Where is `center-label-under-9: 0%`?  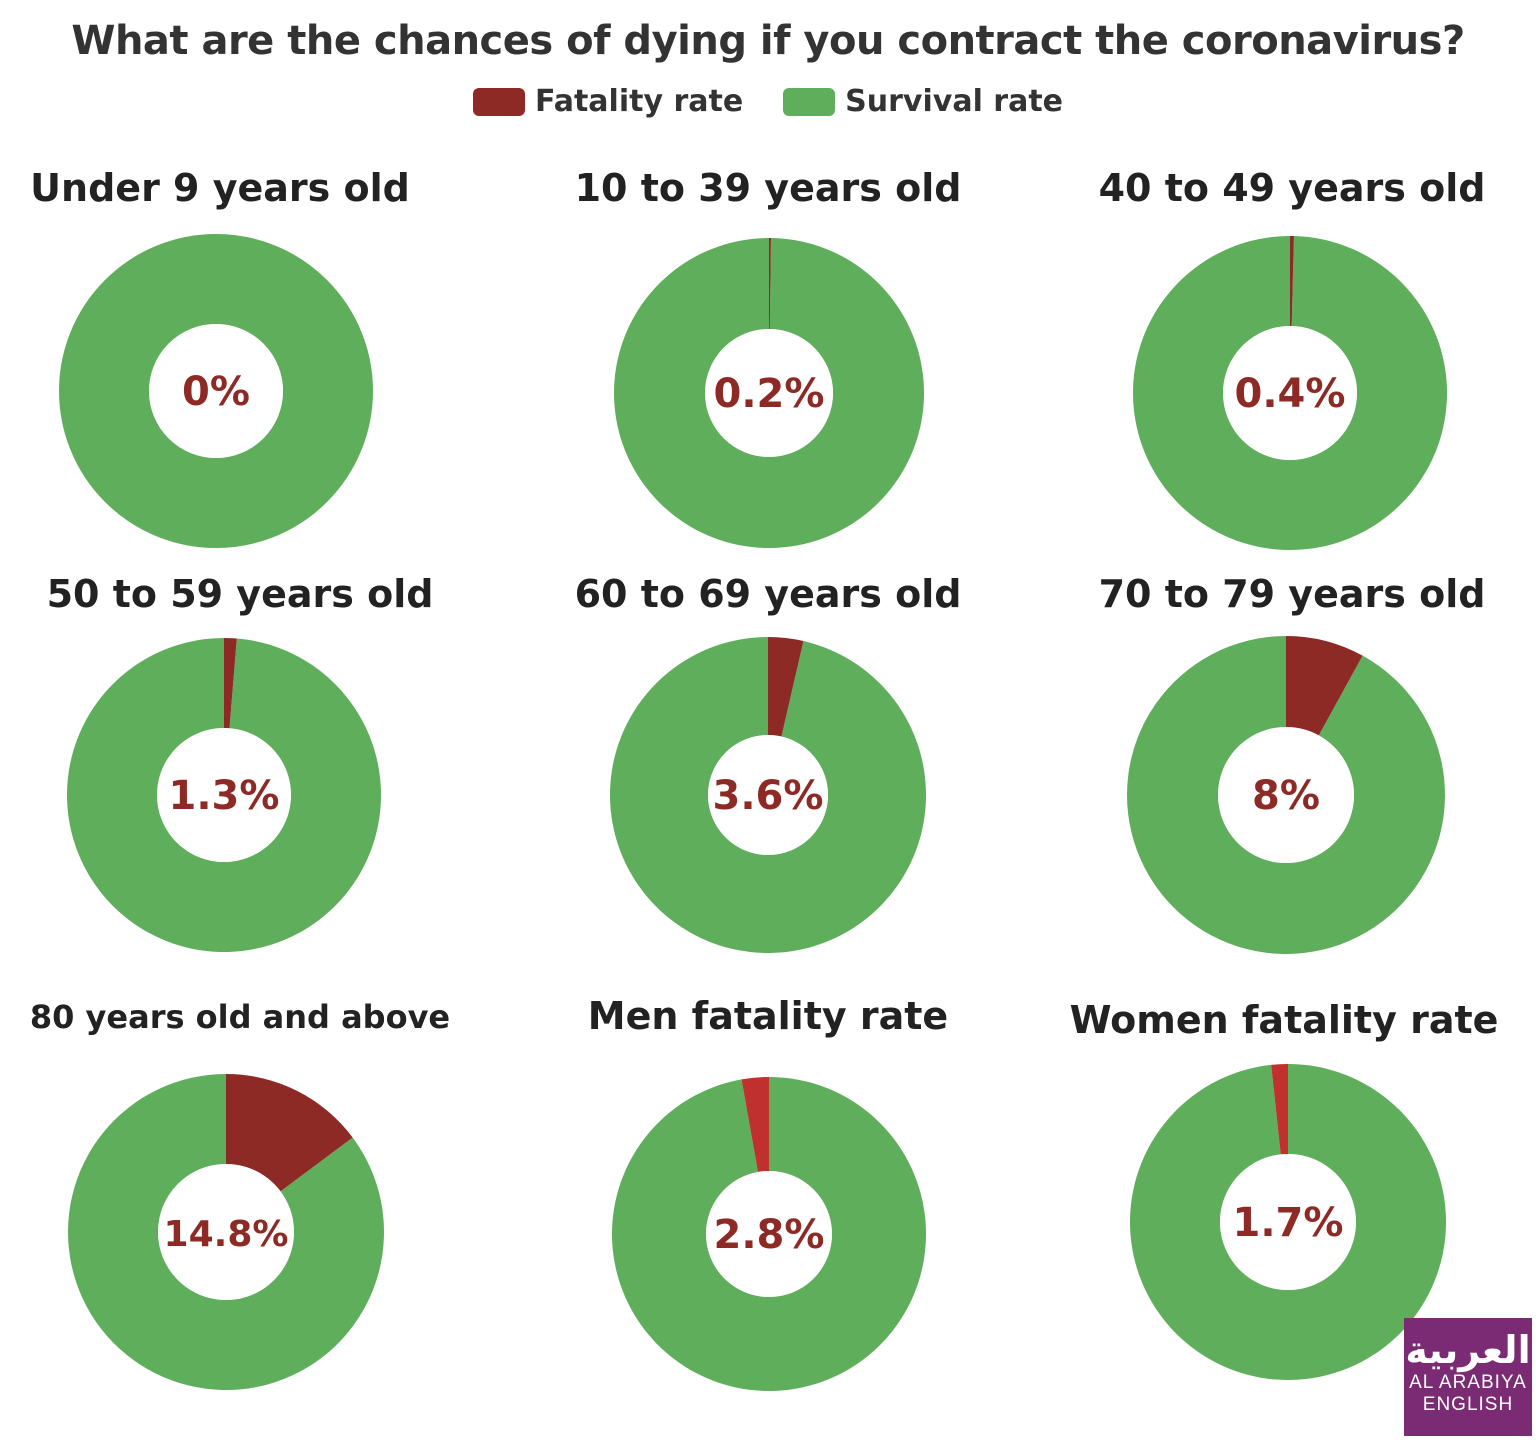
center-label-under-9: 0% is located at coordinates (216, 392).